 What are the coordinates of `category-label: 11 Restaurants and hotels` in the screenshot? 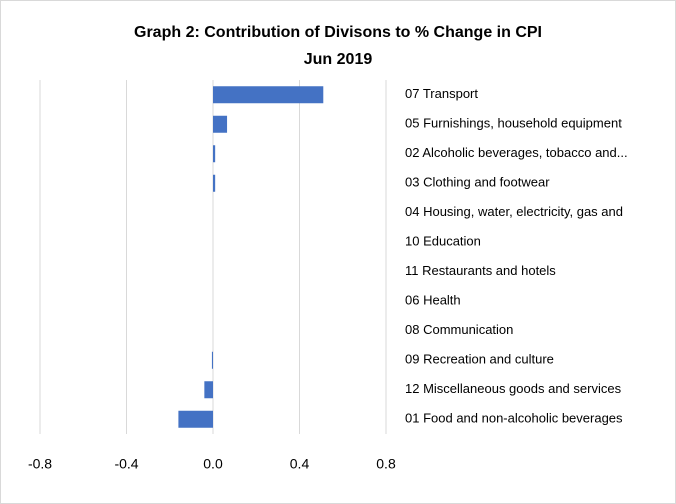 It's located at (480, 270).